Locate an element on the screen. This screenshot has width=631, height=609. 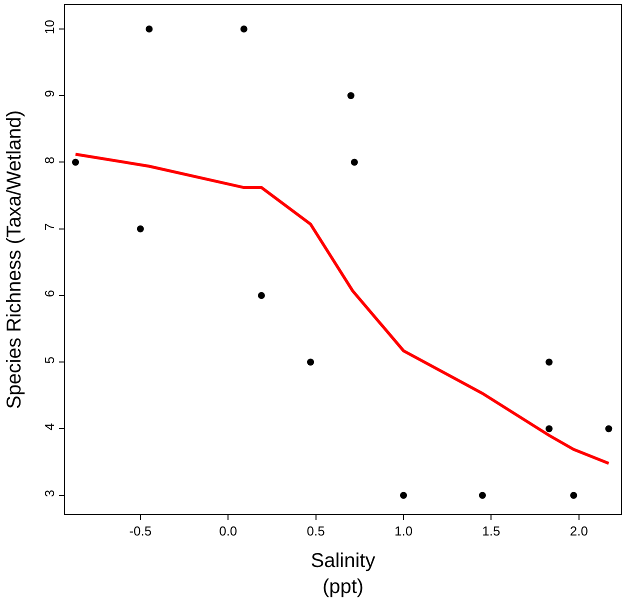
x-axis-title: Salinity (ppt) is located at coordinates (343, 574).